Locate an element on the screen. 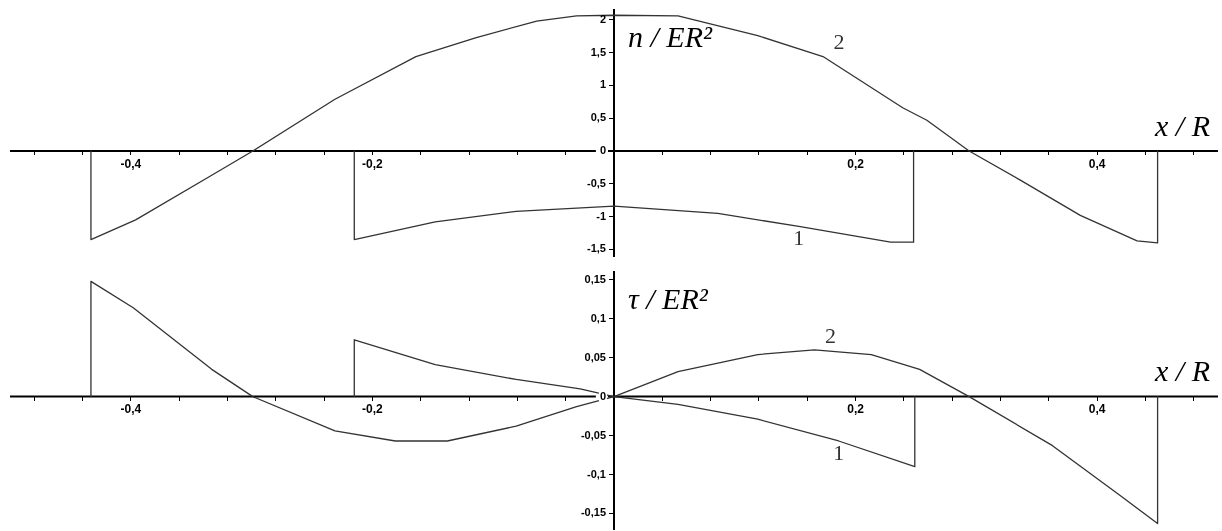  y-tick-label: 0,15 is located at coordinates (595, 278).